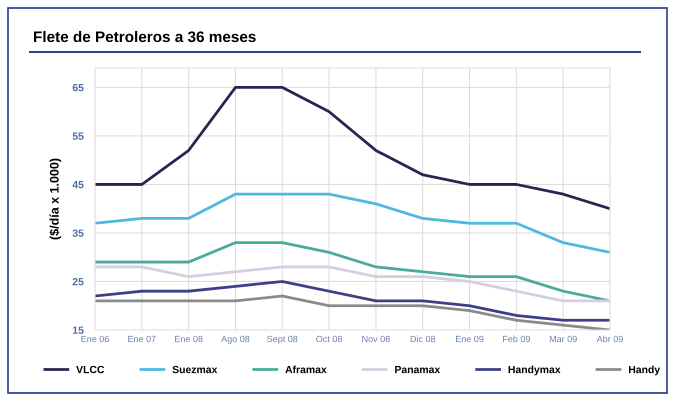 This screenshot has height=401, width=675. Describe the element at coordinates (470, 339) in the screenshot. I see `x-tick-label: Ene 09` at that location.